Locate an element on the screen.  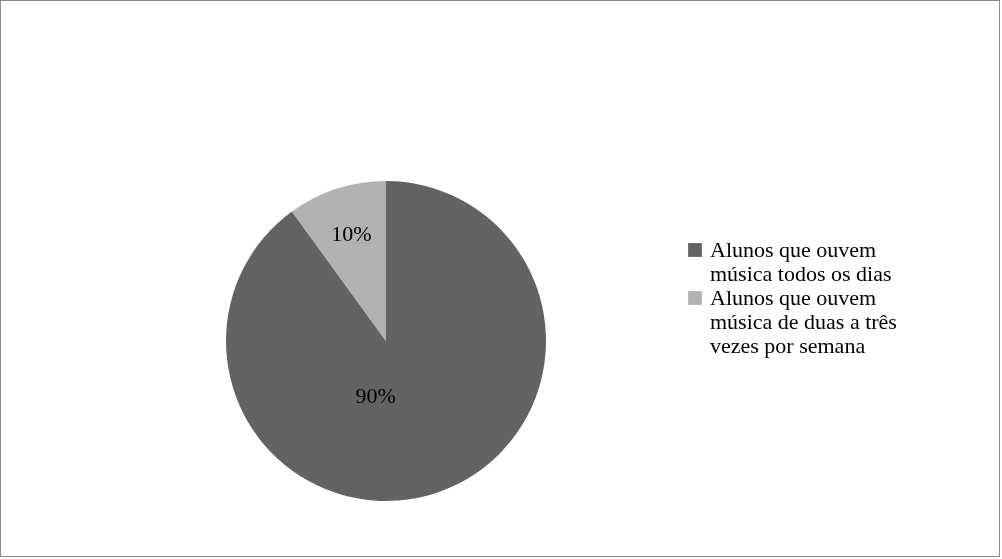
legend-label: Alunos que ouvem música de duas a três vezes por semana is located at coordinates (803, 321).